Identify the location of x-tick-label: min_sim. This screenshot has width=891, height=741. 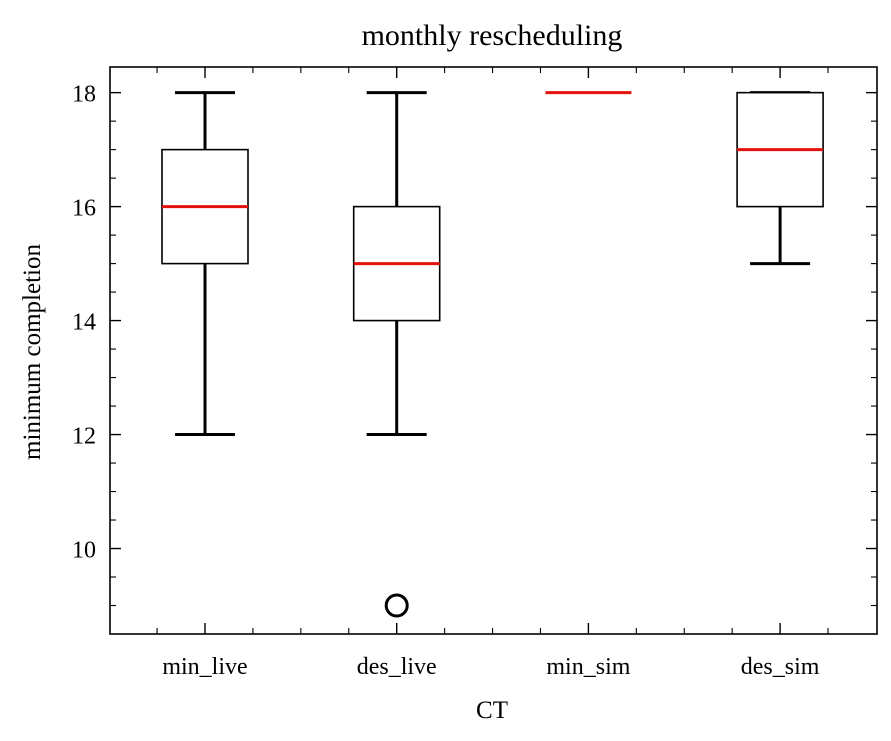
(588, 667).